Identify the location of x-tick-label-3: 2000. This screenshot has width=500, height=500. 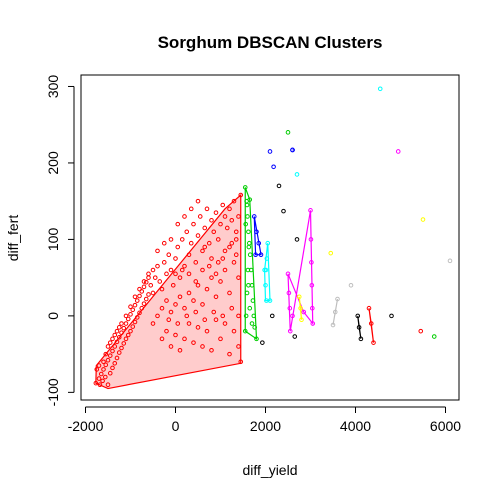
(265, 426).